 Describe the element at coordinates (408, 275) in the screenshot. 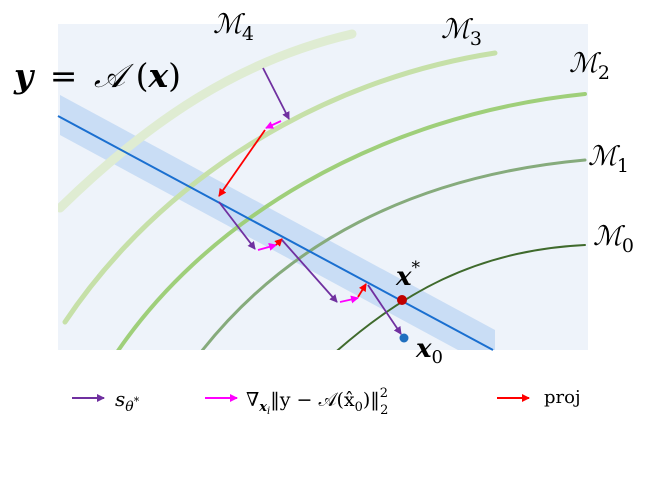

I see `x-star-label: x*` at that location.